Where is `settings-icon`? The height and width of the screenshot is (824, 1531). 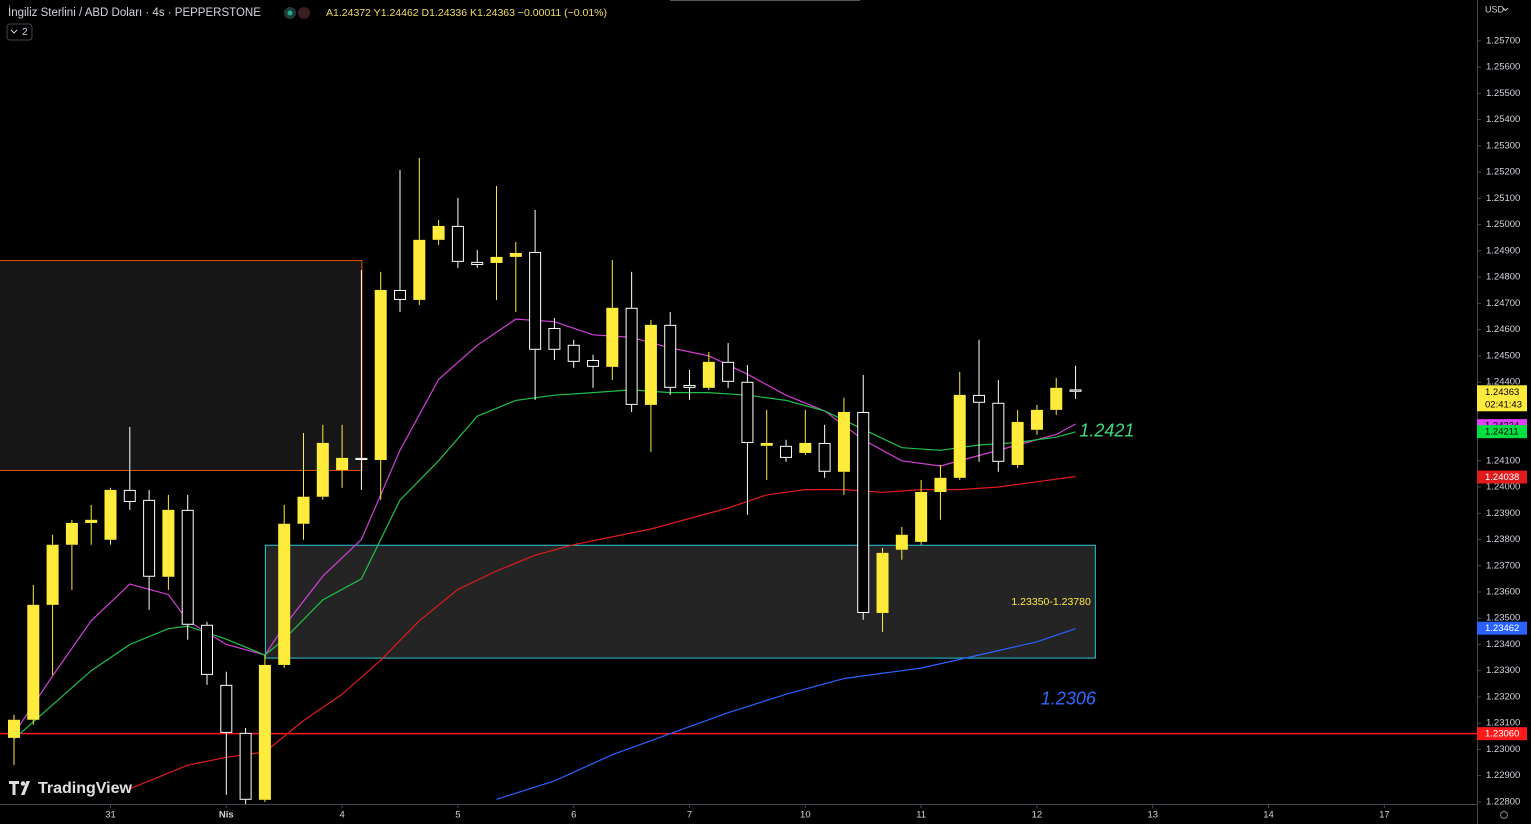 settings-icon is located at coordinates (1504, 815).